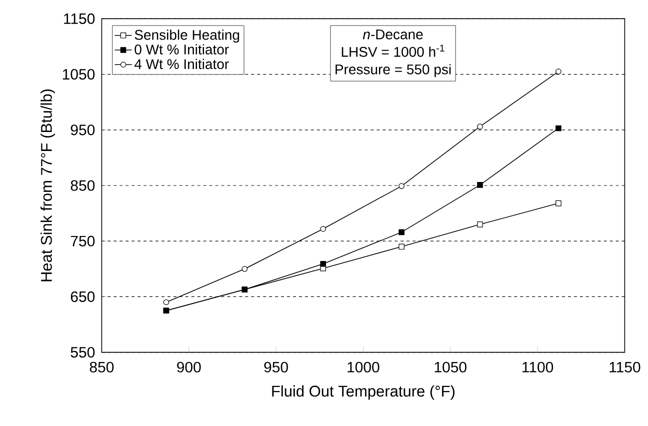 This screenshot has height=426, width=648. What do you see at coordinates (363, 392) in the screenshot?
I see `x-axis-title: Fluid Out Temperature (°F)` at bounding box center [363, 392].